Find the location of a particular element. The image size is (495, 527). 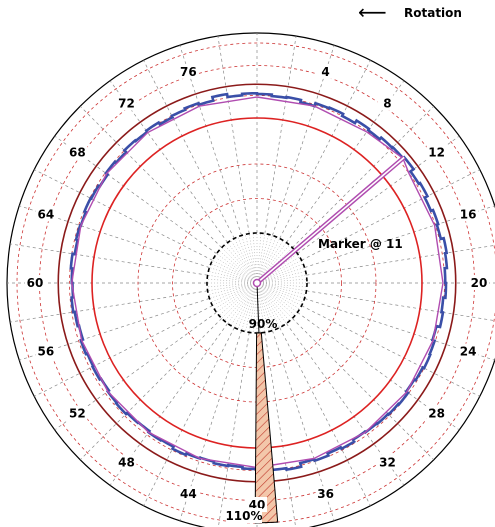

angle-tick-label: 72 is located at coordinates (126, 103).